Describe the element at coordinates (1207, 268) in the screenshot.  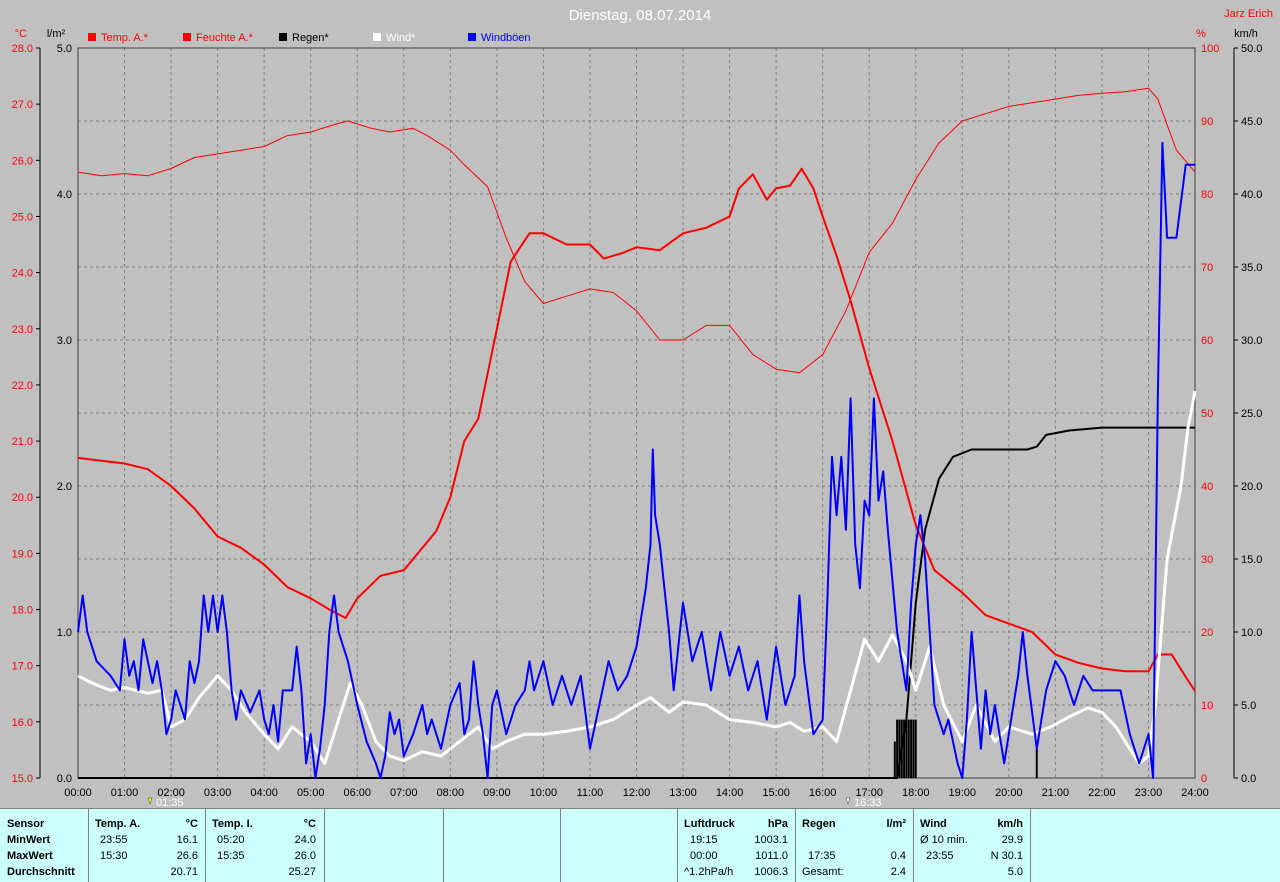
I see `humidity-tick-label: 70` at that location.